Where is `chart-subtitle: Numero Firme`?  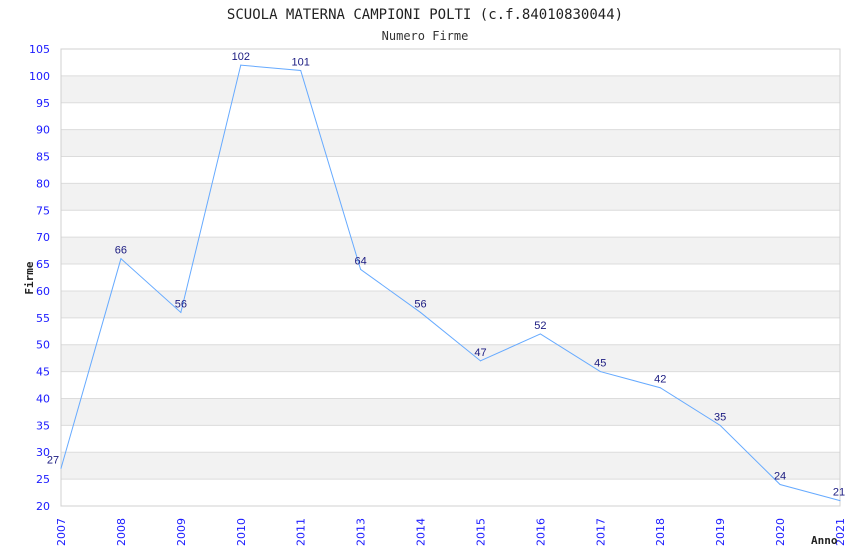 chart-subtitle: Numero Firme is located at coordinates (425, 36).